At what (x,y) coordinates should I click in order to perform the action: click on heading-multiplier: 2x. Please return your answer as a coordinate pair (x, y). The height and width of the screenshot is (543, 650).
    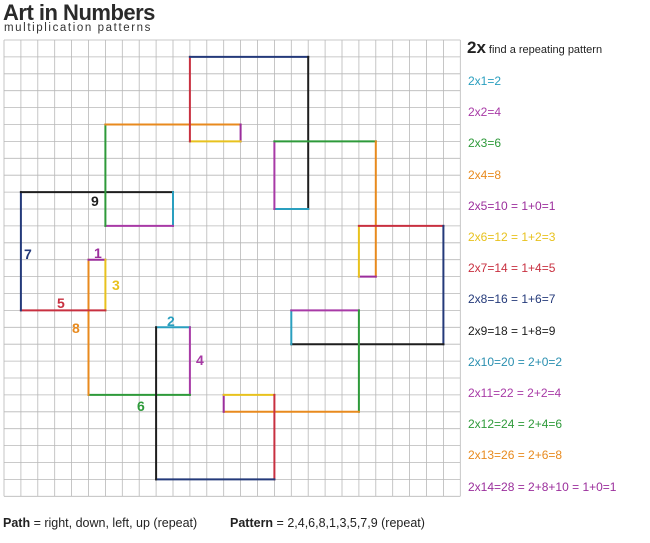
    Looking at the image, I should click on (476, 47).